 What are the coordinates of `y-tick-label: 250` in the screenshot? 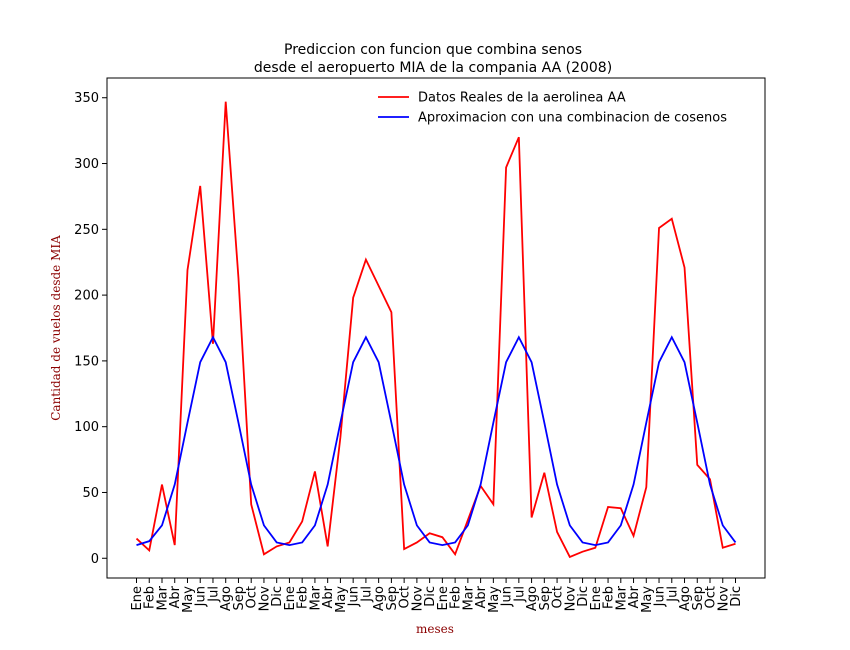 It's located at (86, 230).